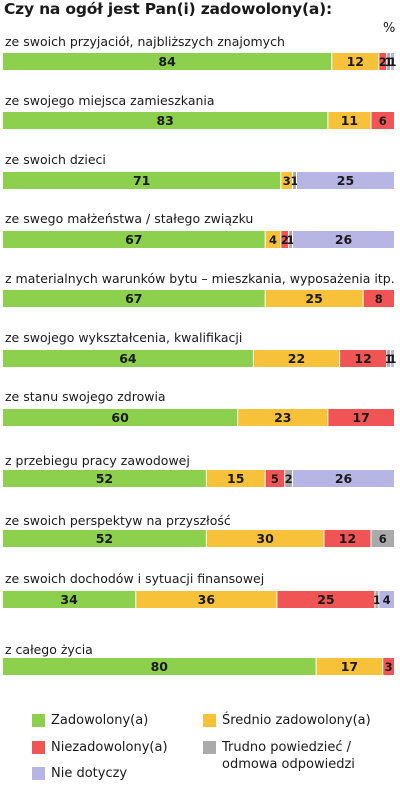  I want to click on data-label: 84, so click(167, 61).